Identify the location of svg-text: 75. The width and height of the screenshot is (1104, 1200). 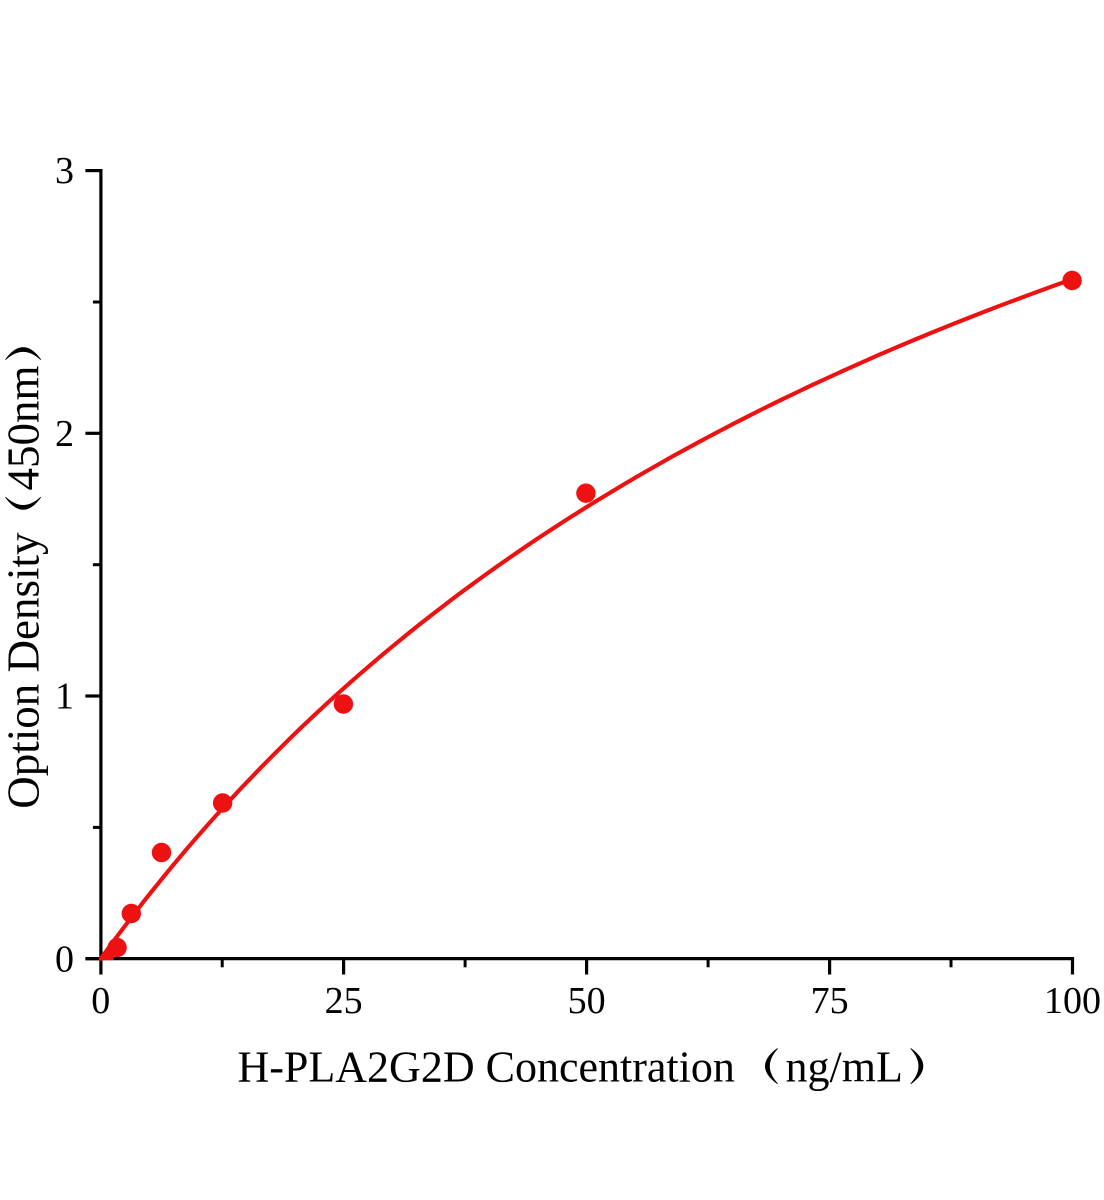
(830, 1001).